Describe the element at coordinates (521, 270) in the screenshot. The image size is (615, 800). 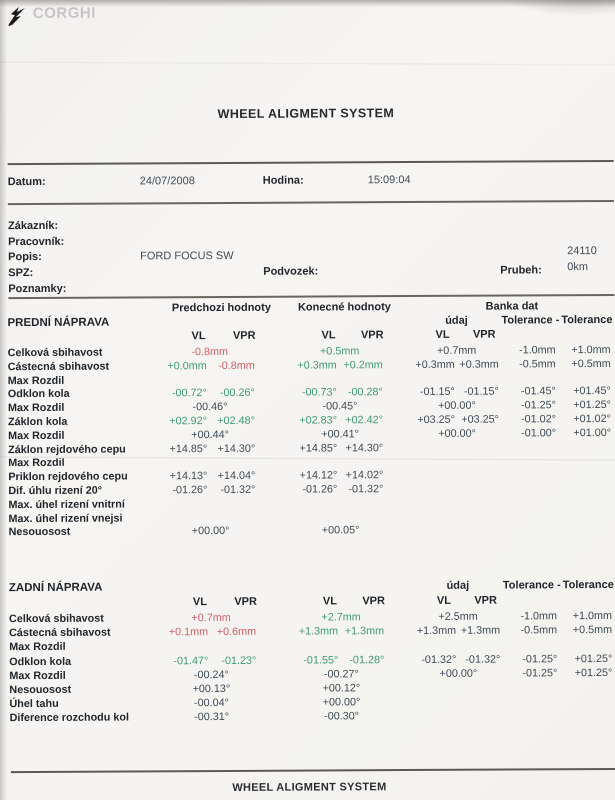
I see `prubeh-label: Prubeh:` at that location.